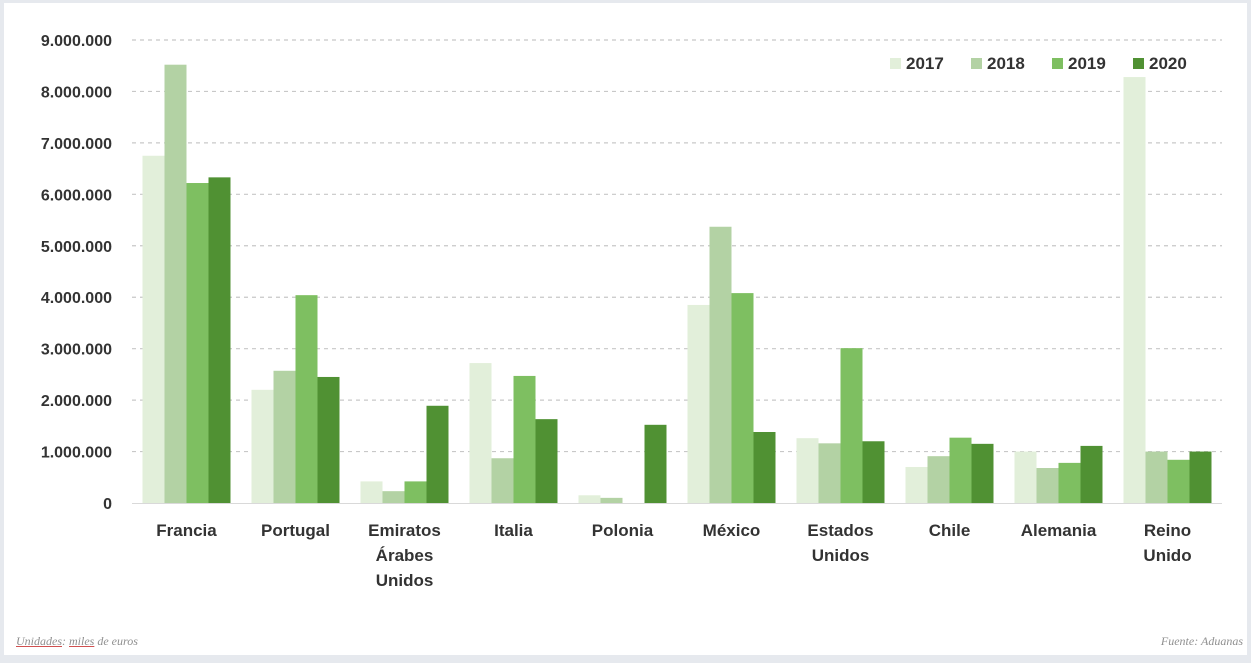 Image resolution: width=1251 pixels, height=663 pixels. I want to click on y-tick-label: 1.000.000, so click(76, 453).